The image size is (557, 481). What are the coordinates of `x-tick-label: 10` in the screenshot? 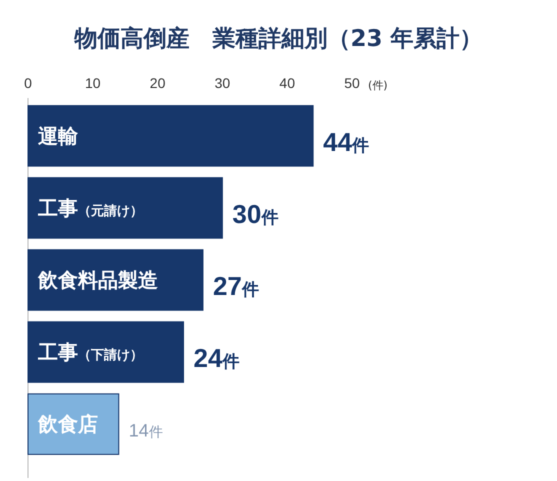 It's located at (93, 83).